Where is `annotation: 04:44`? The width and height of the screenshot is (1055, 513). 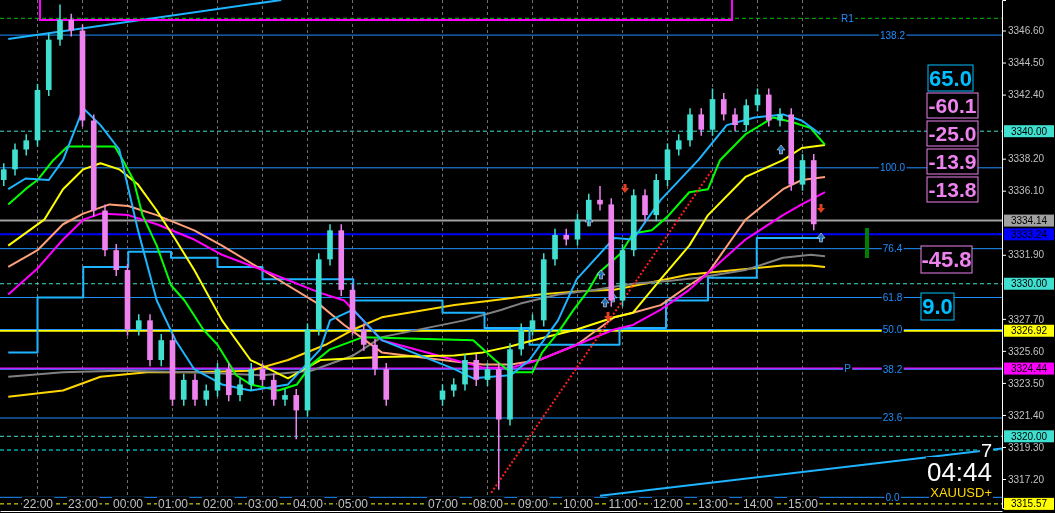
annotation: 04:44 is located at coordinates (959, 472).